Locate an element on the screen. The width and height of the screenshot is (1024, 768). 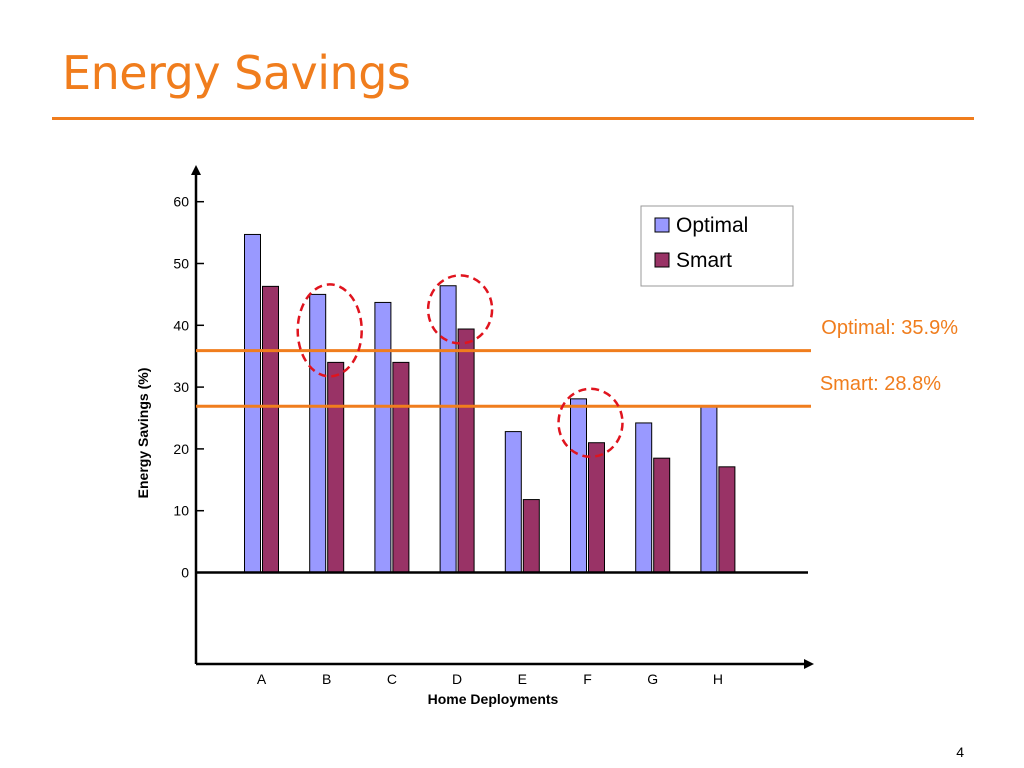
highlight-circle-F is located at coordinates (590, 423).